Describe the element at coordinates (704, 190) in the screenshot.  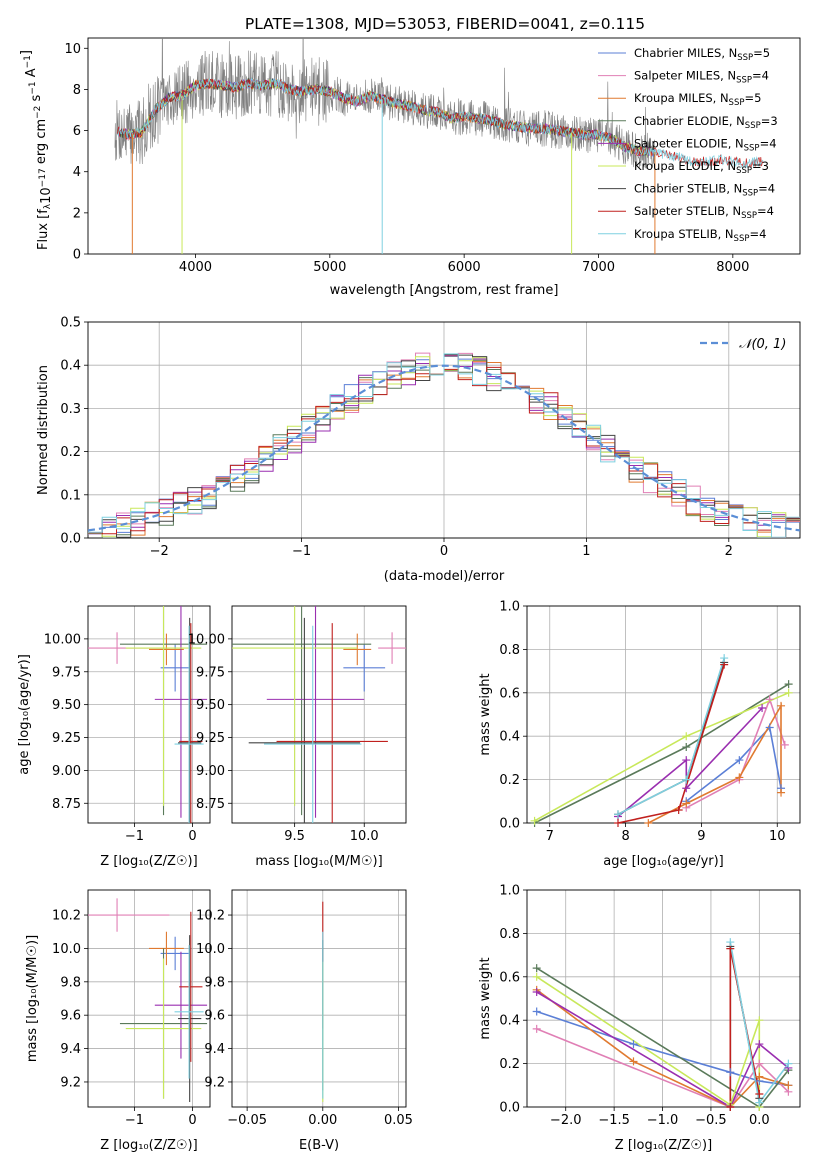
I see `legend-entry: Chabrier STELIB, NSSP=4` at that location.